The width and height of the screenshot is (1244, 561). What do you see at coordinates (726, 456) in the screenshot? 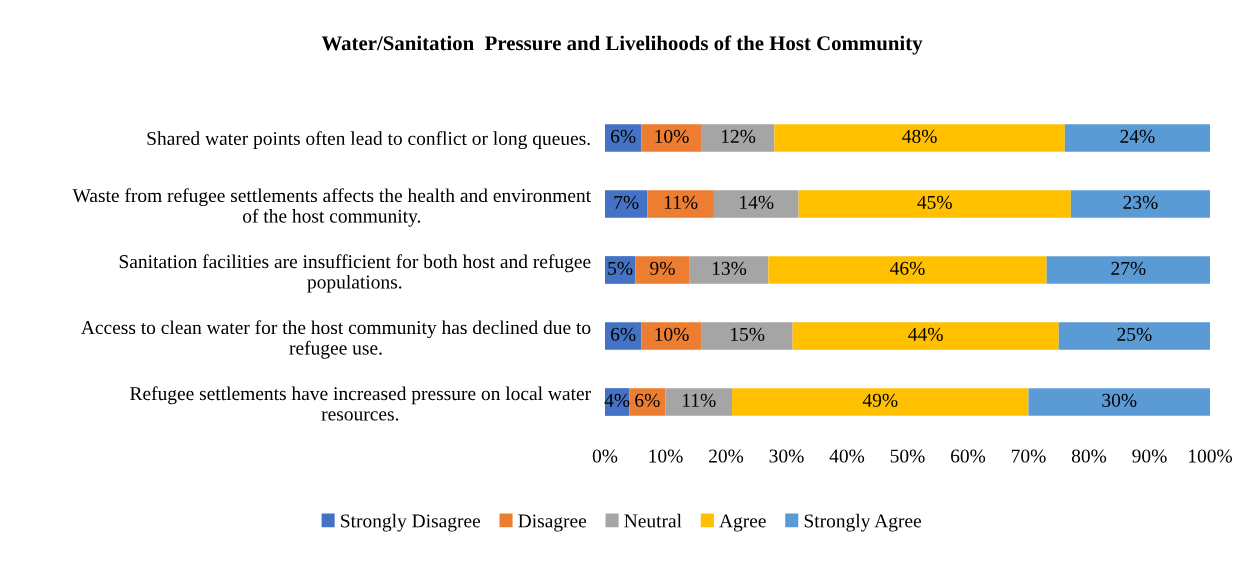
I see `x-tick-label: 20%` at bounding box center [726, 456].